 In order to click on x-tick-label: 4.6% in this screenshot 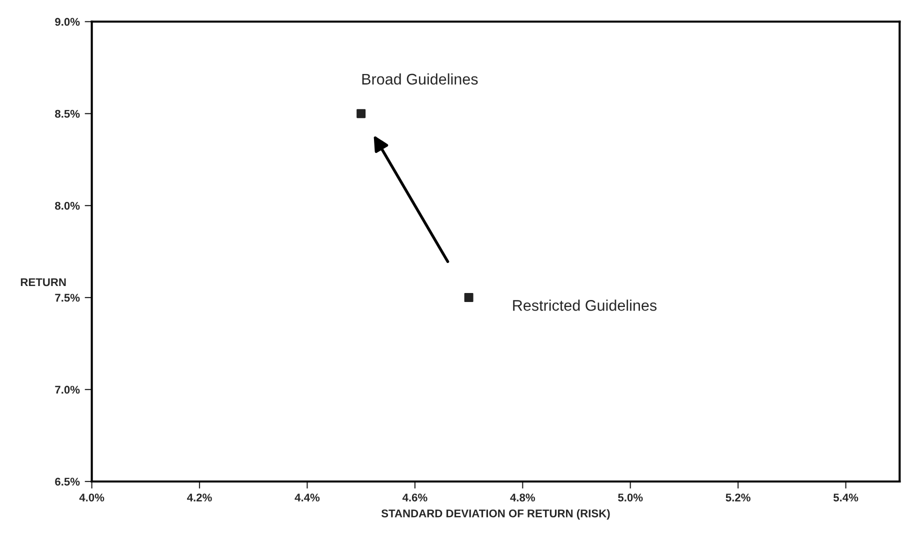, I will do `click(415, 498)`.